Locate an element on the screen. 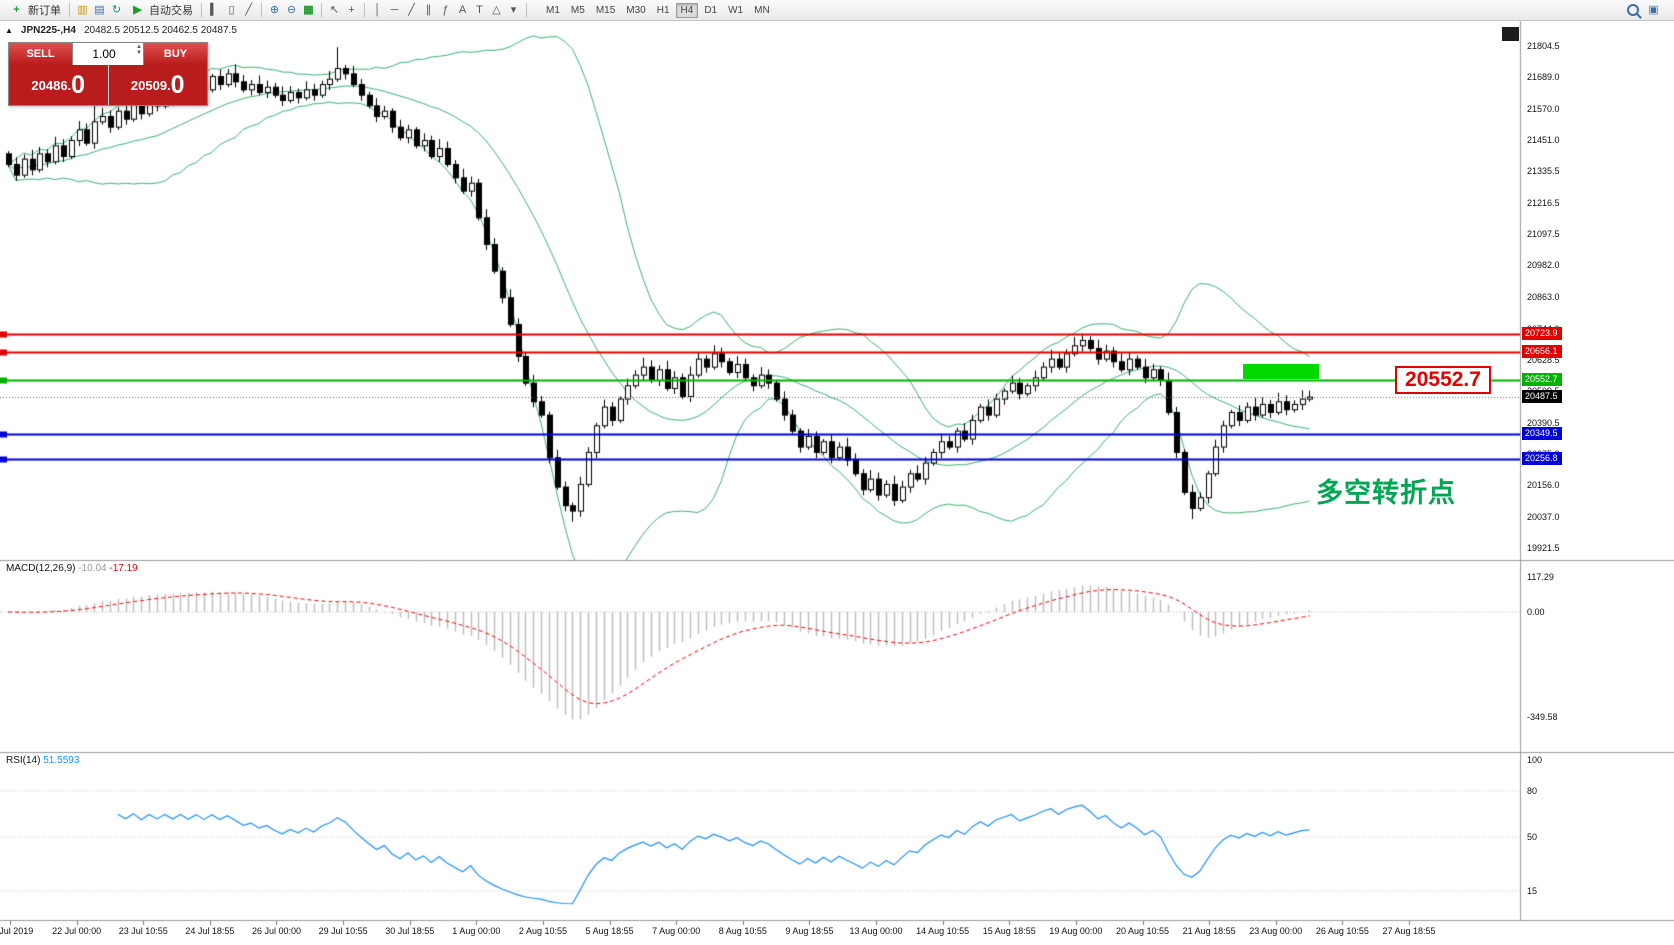 The width and height of the screenshot is (1674, 945). time-axis-label: 23 Aug 00:00 is located at coordinates (1276, 931).